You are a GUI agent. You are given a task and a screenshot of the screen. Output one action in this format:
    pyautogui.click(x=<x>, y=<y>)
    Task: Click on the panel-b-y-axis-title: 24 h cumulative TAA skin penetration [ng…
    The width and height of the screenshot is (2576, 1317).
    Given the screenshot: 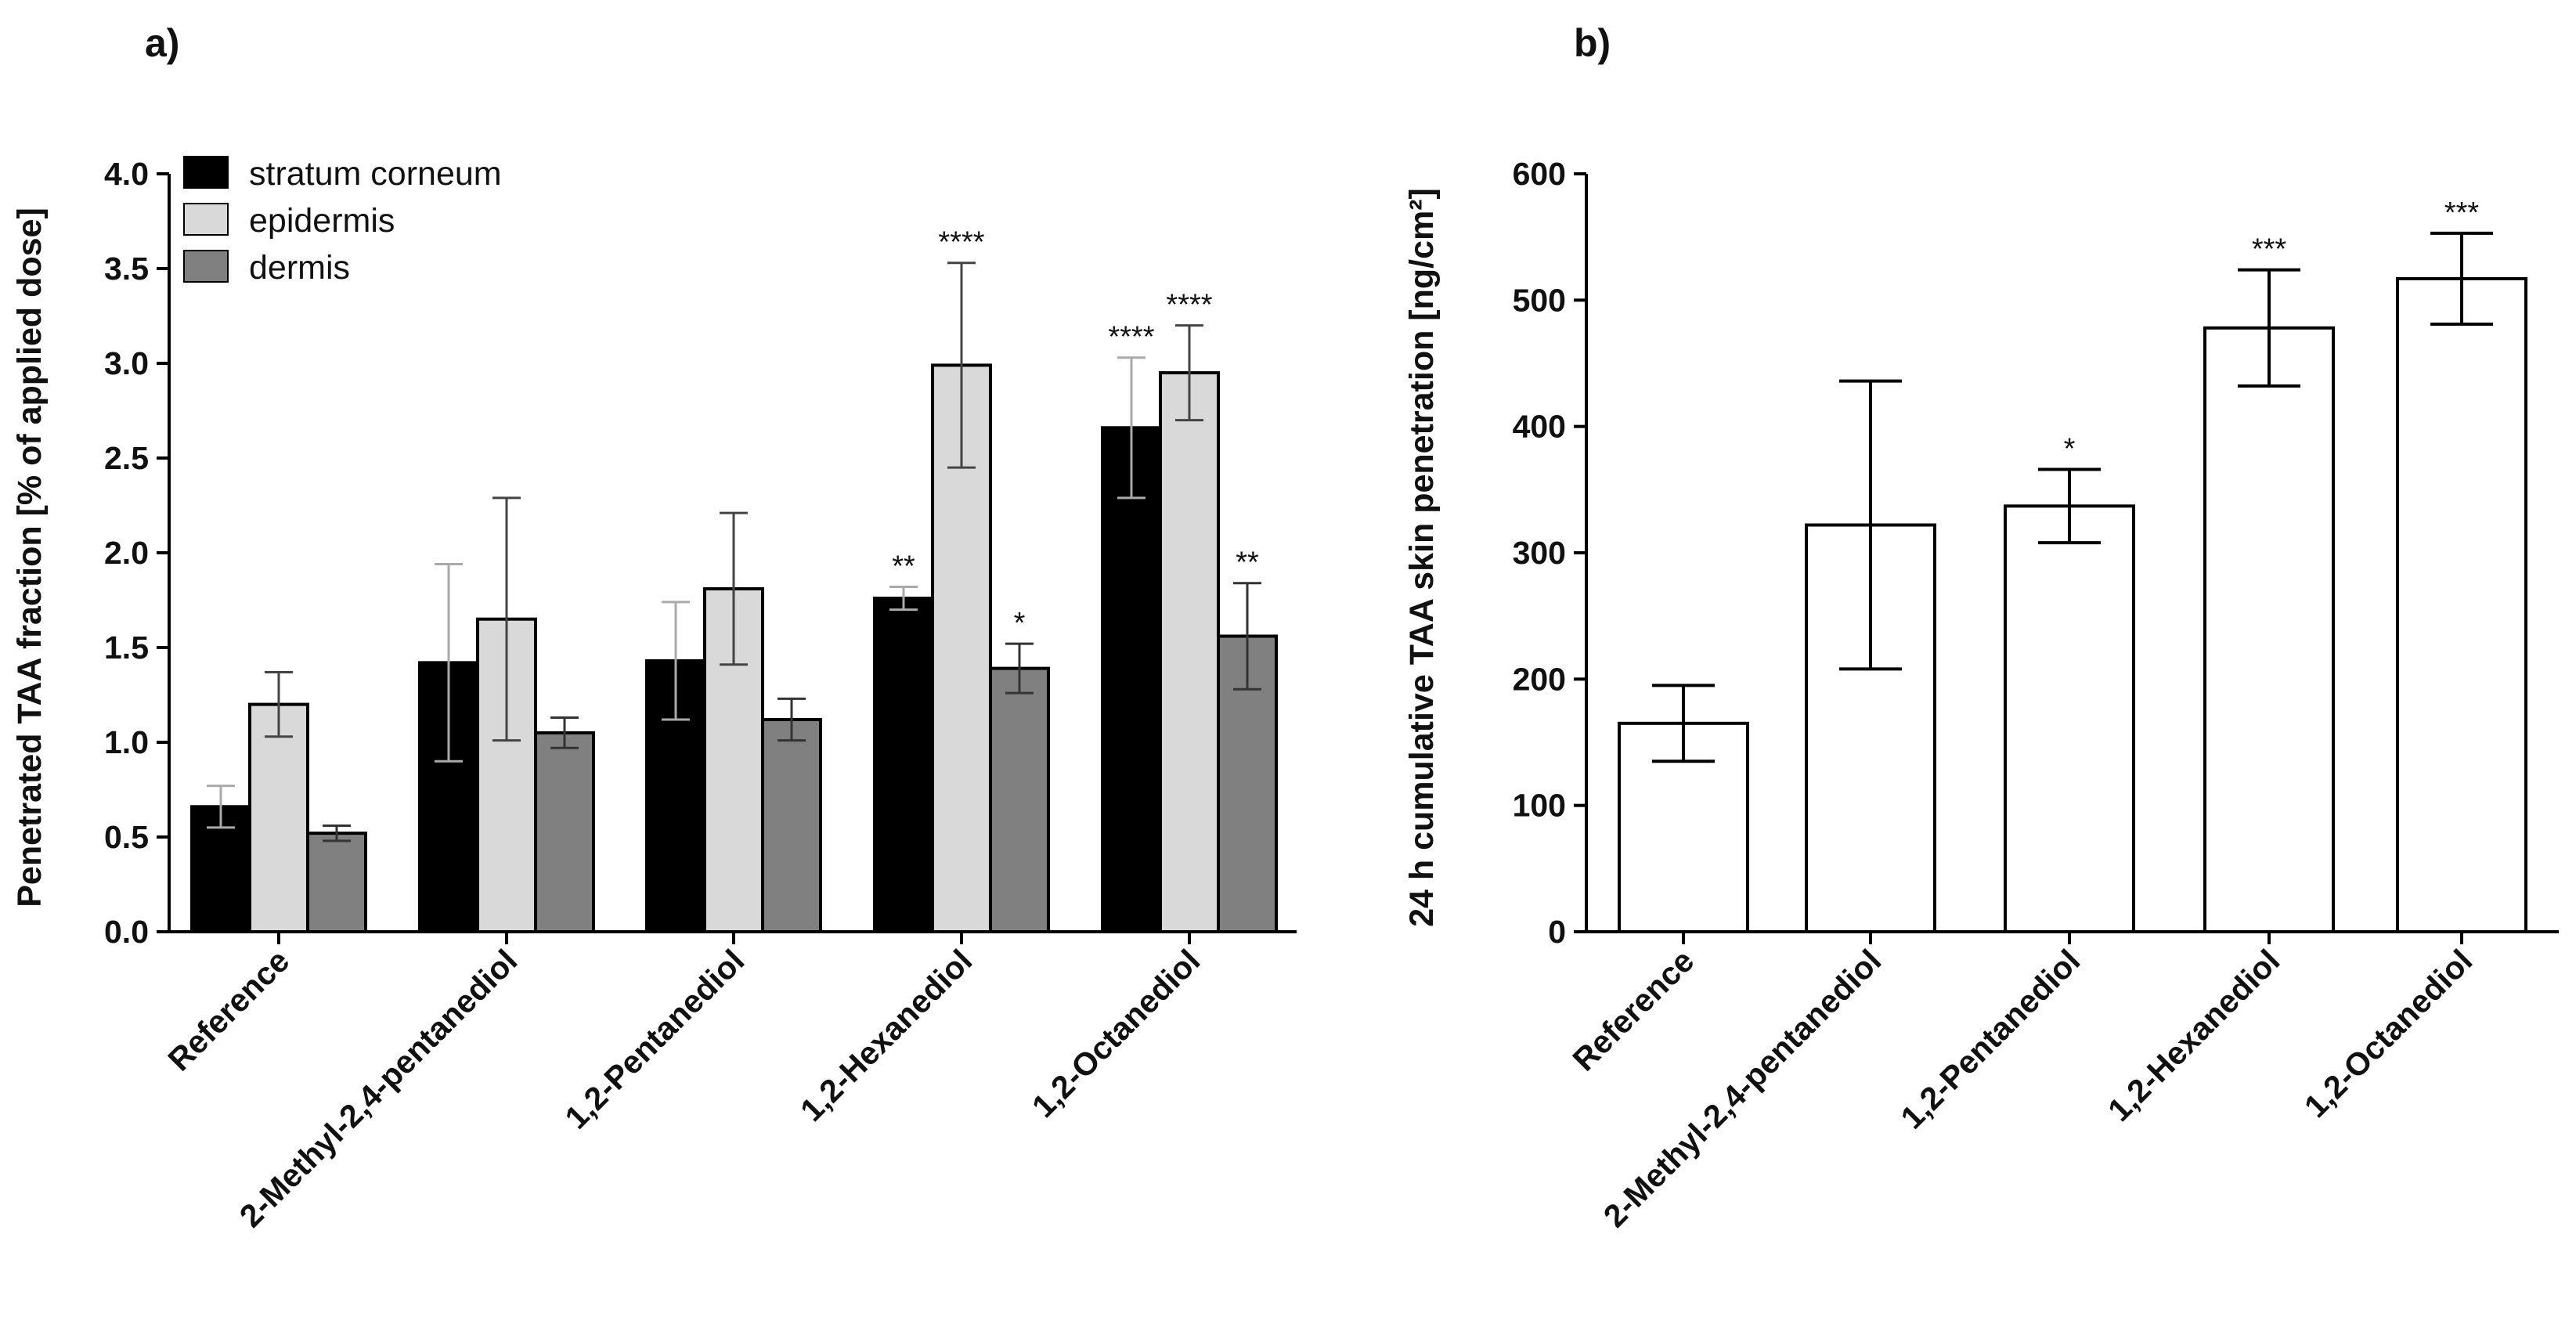 What is the action you would take?
    pyautogui.click(x=1422, y=557)
    